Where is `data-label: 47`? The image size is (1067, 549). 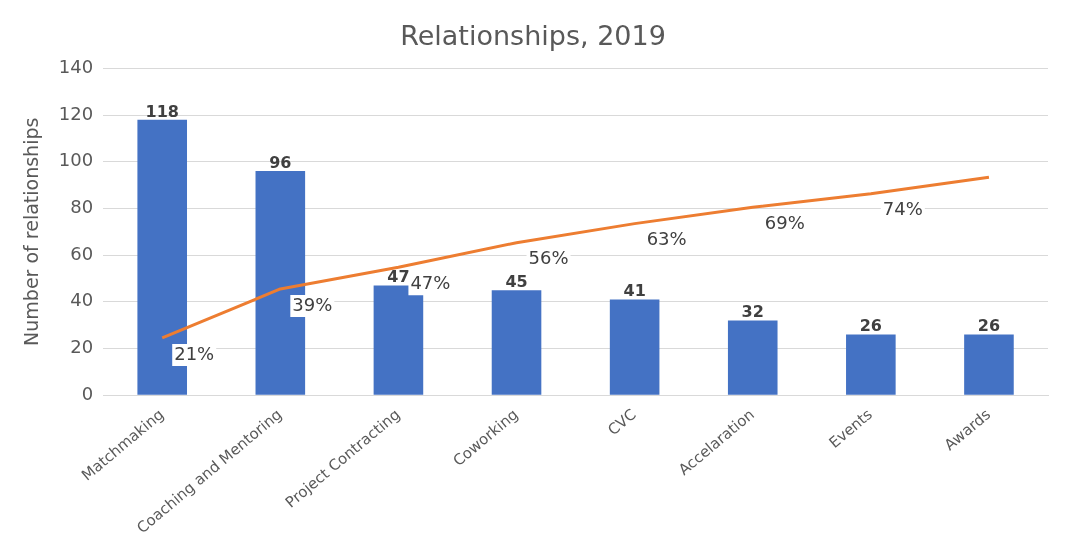 data-label: 47 is located at coordinates (398, 277).